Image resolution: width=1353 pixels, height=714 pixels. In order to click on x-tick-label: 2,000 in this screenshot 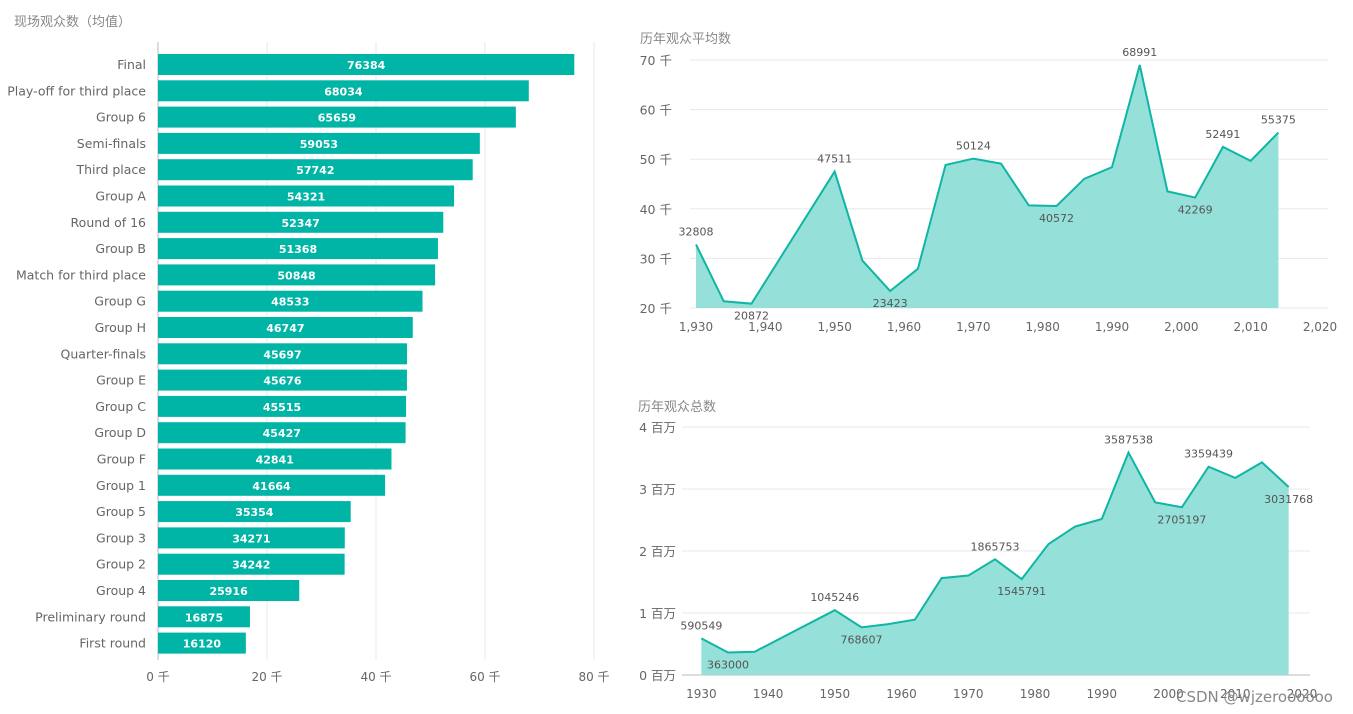, I will do `click(1181, 327)`.